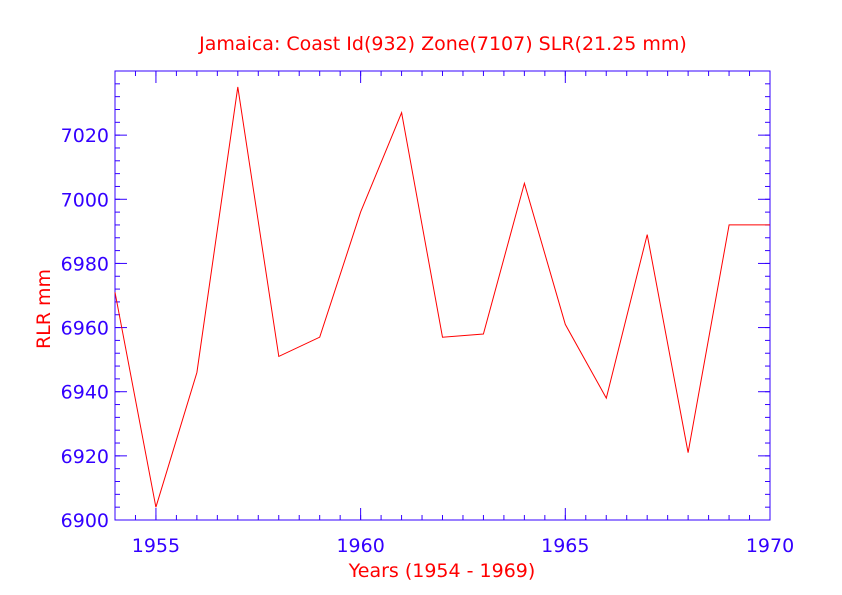  I want to click on x-axis-label: Years (1954 - 1969), so click(442, 571).